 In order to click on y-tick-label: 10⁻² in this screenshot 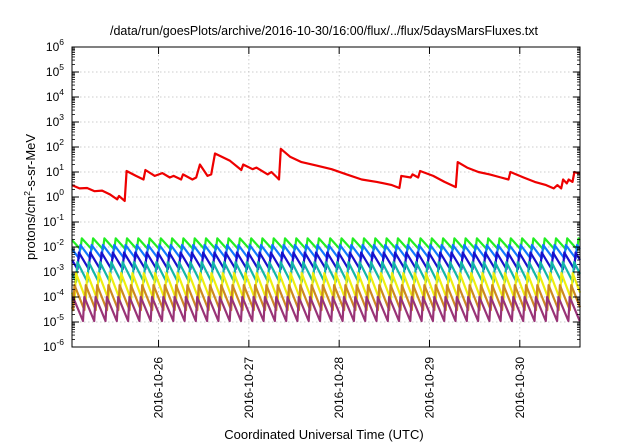, I will do `click(53, 245)`.